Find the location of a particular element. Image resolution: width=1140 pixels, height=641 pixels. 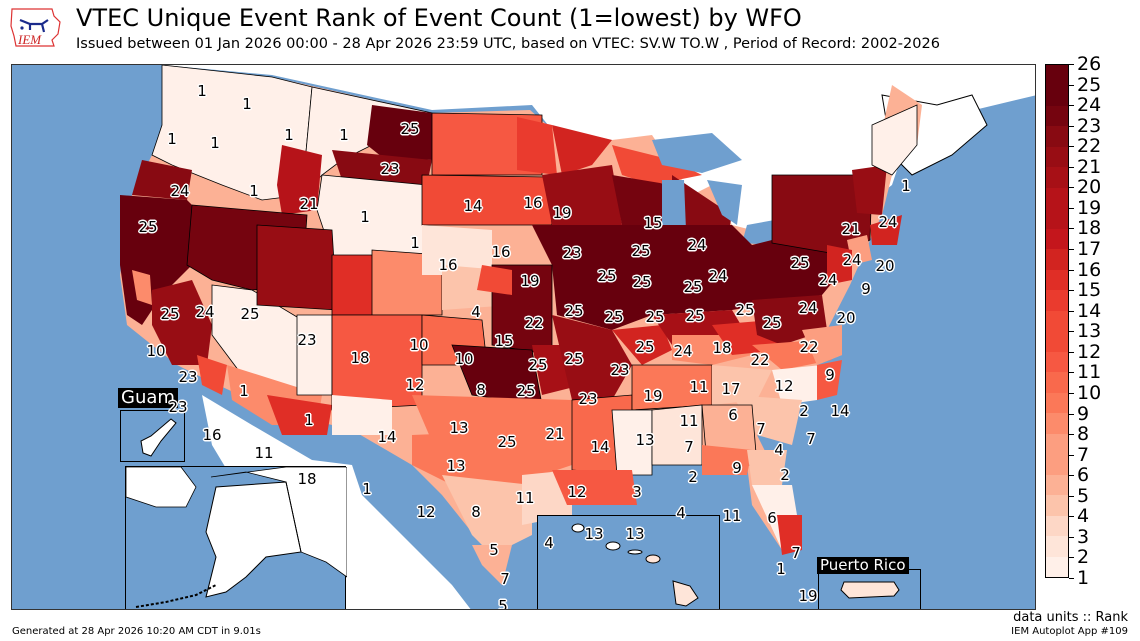

colorbar-tick: 8 is located at coordinates (1079, 434).